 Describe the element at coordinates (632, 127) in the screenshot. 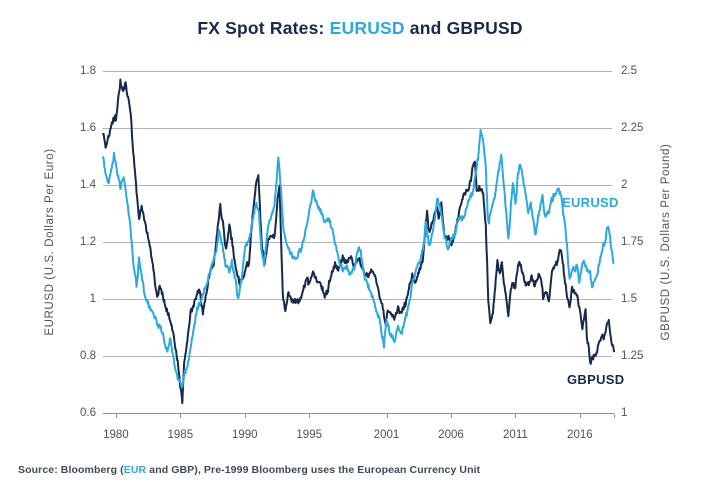

I see `y-axis-right-tick-label: 2.25` at that location.